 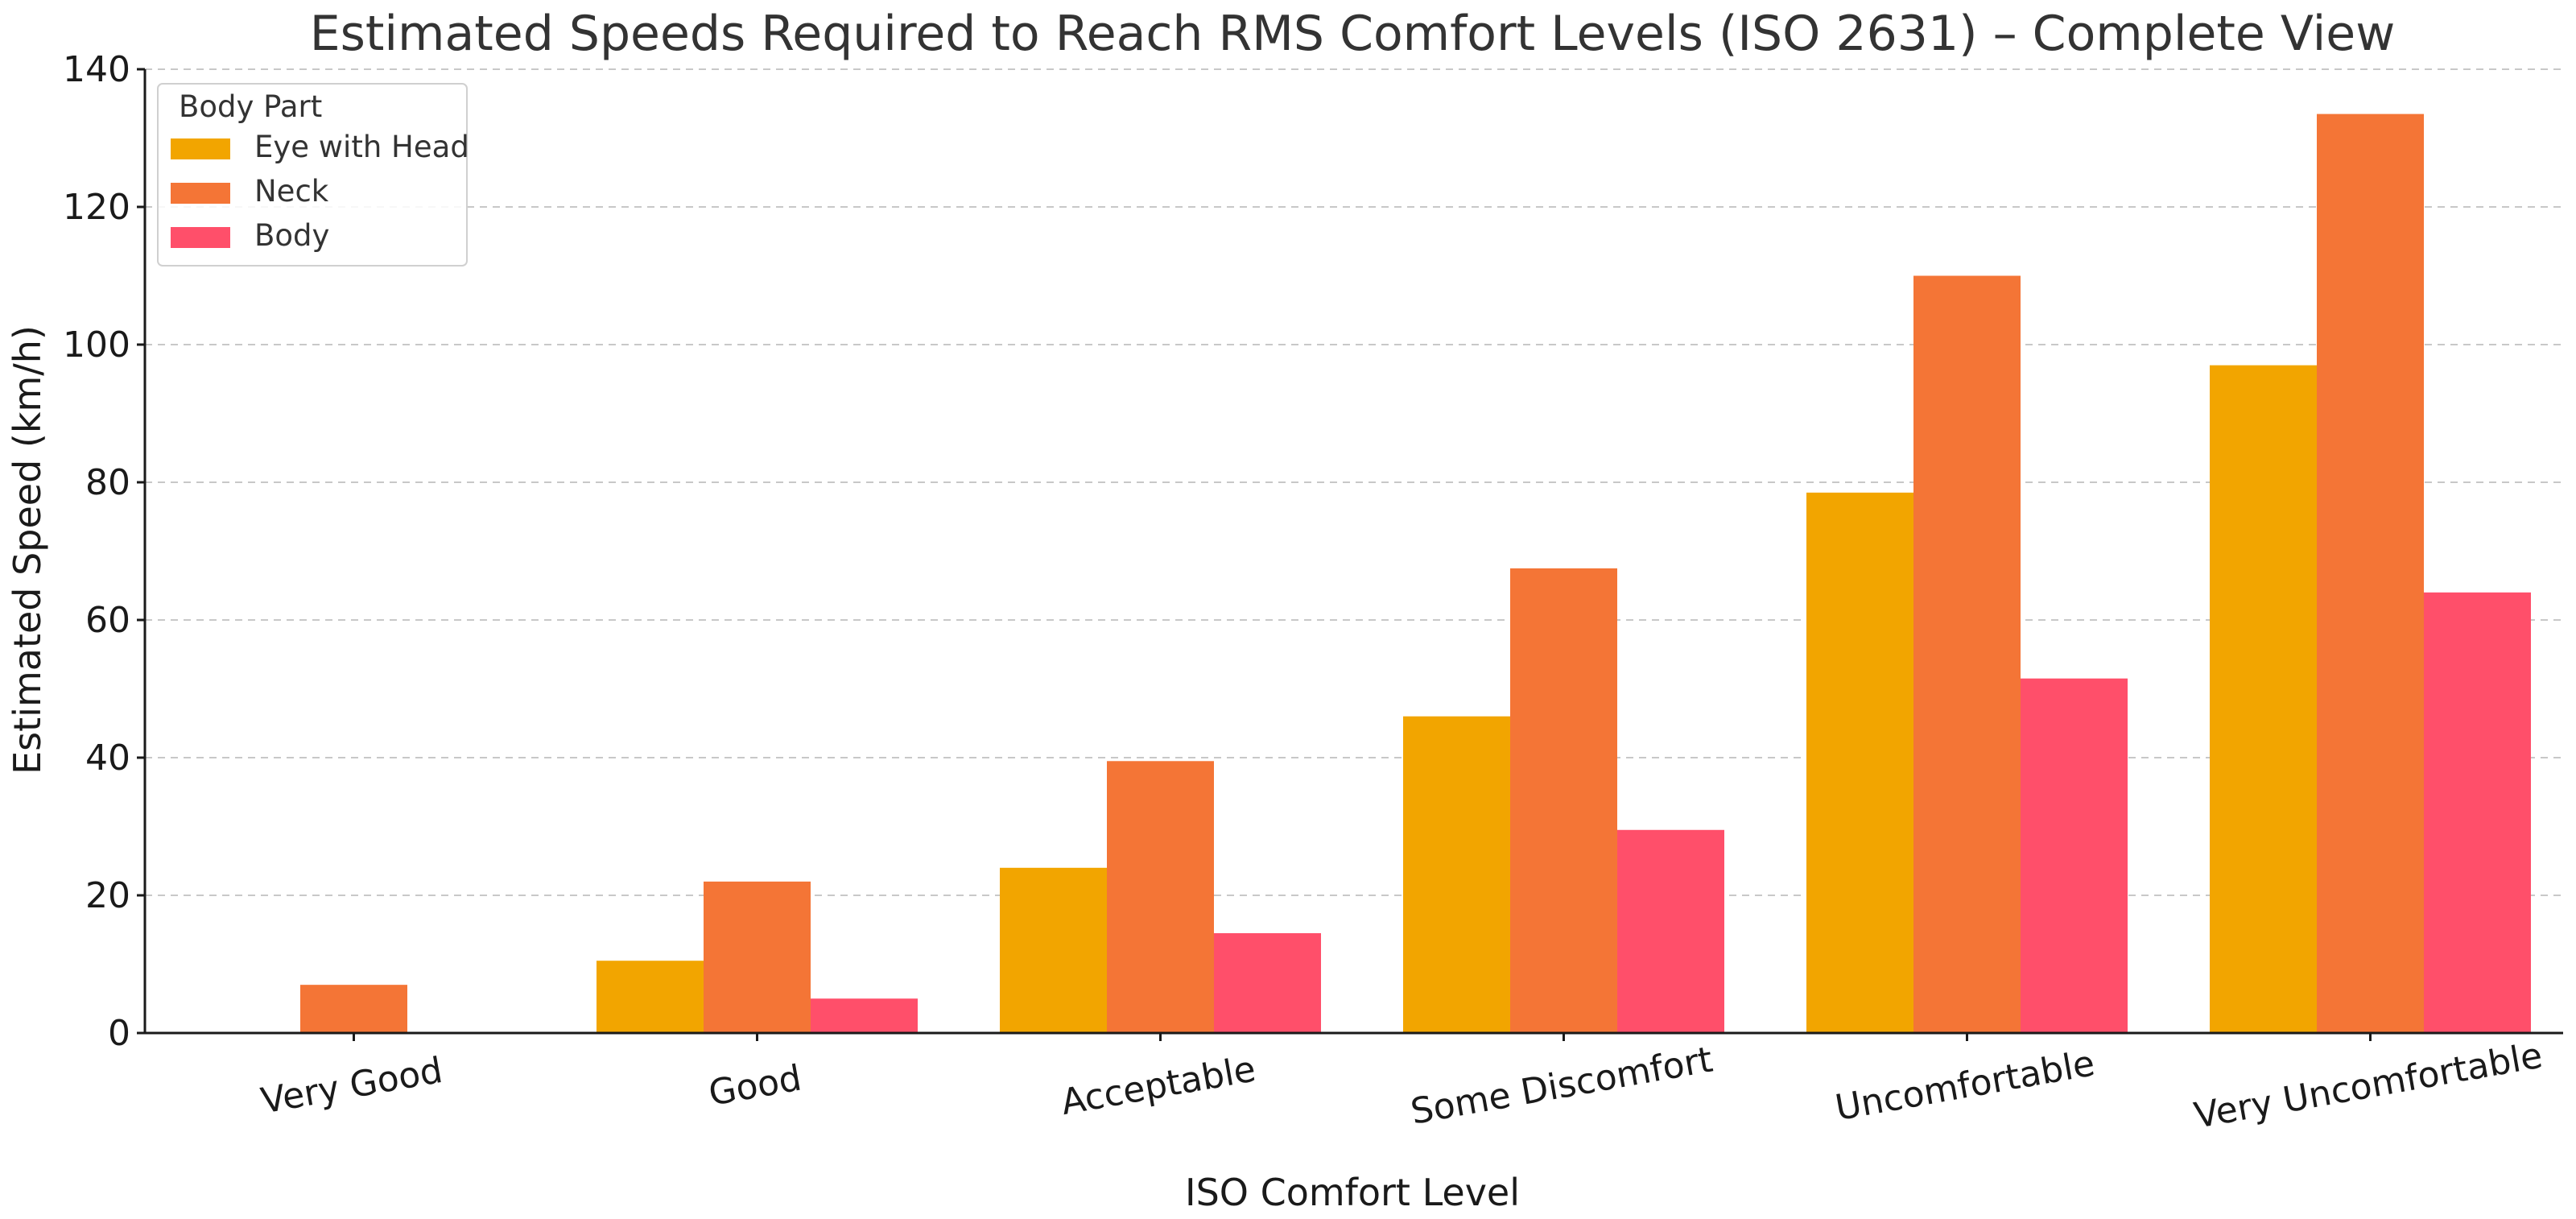 What do you see at coordinates (1158, 1085) in the screenshot?
I see `x-tick-label: Acceptable` at bounding box center [1158, 1085].